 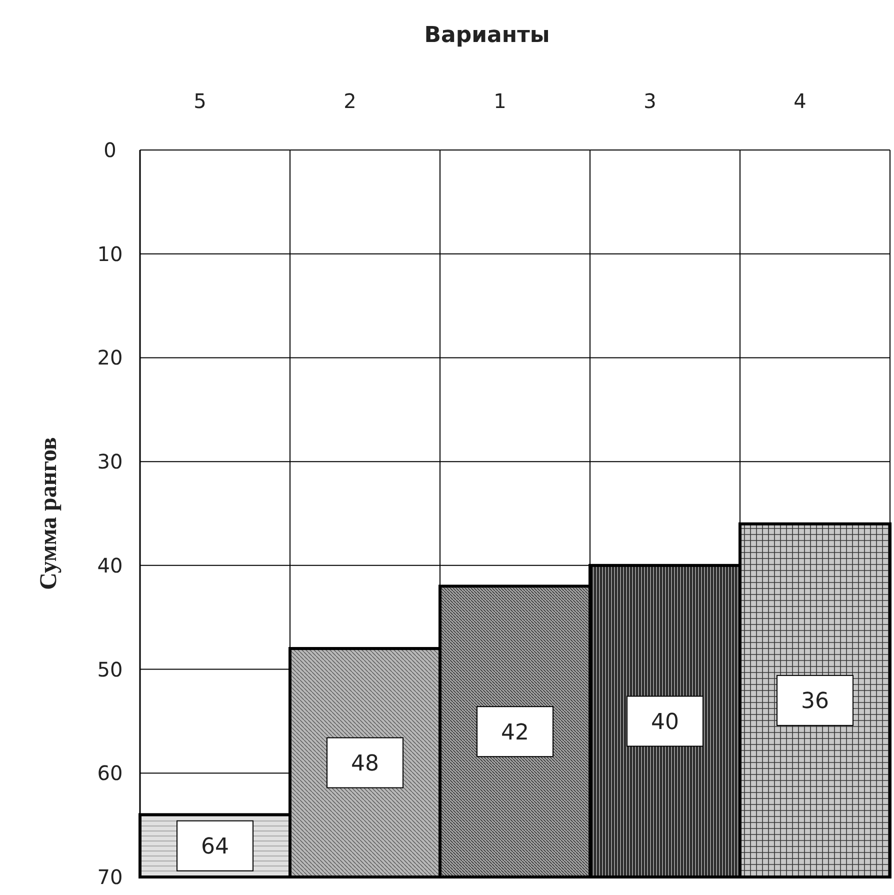 I want to click on data-label: 36, so click(x=815, y=701).